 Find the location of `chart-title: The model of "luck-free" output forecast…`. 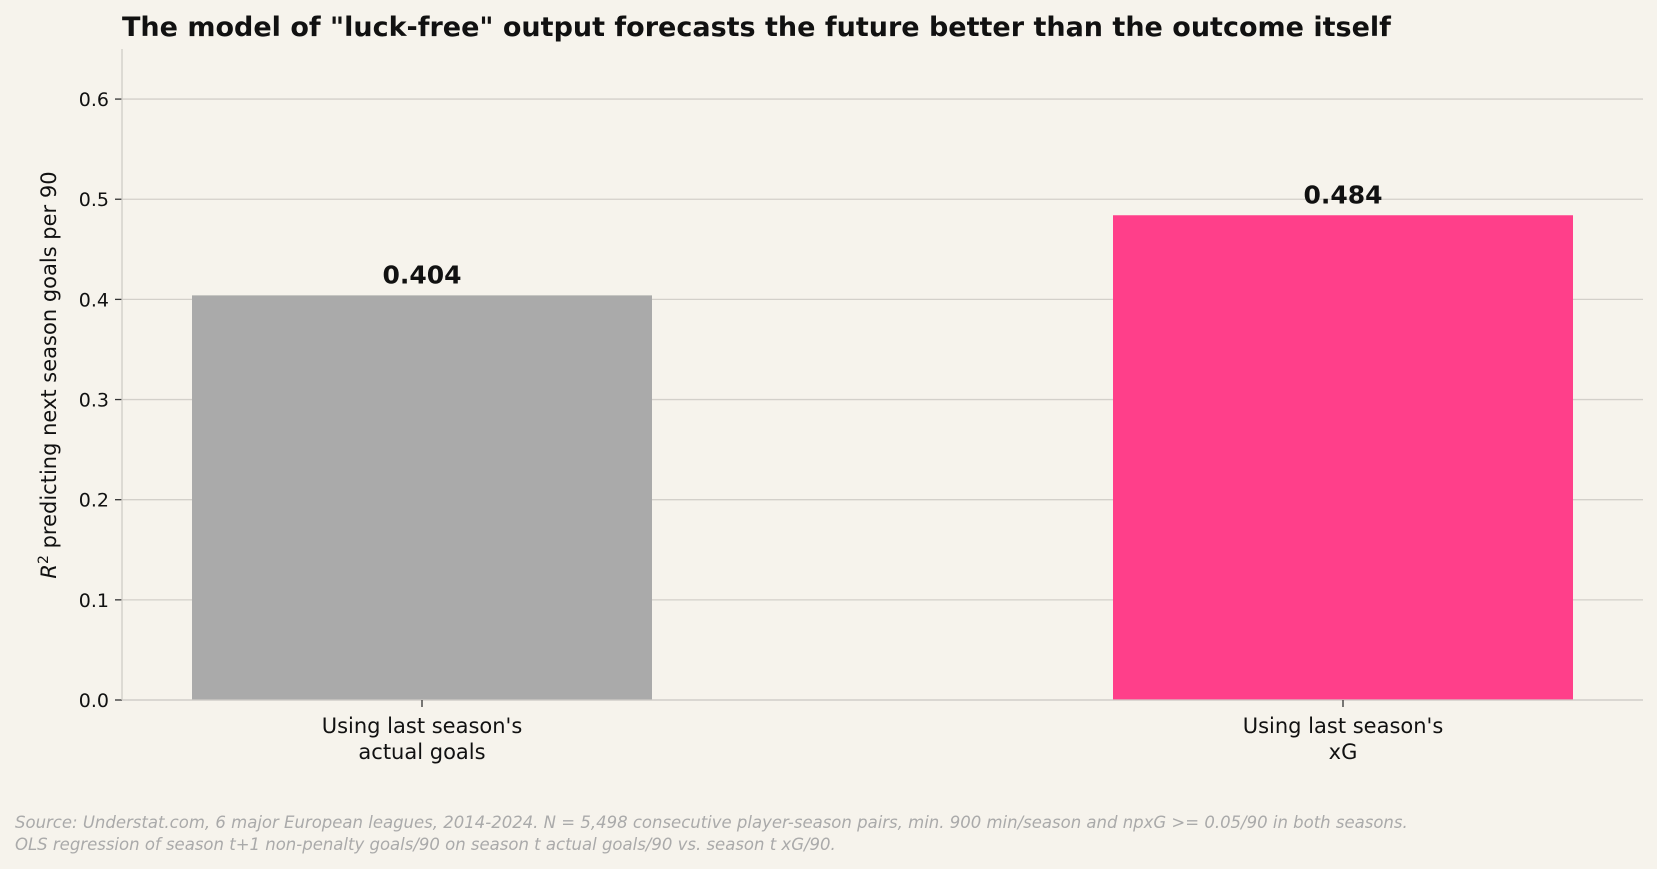

chart-title: The model of "luck-free" output forecast… is located at coordinates (756, 27).